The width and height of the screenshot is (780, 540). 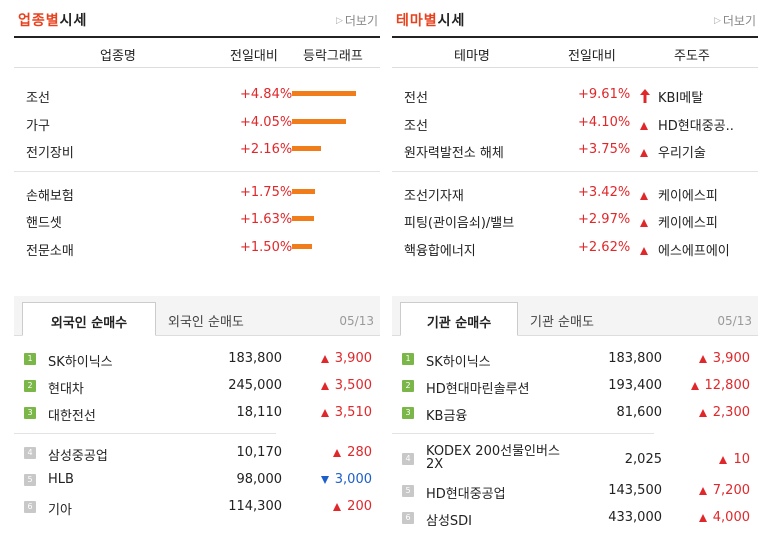 I want to click on theme-name: 핵융합에너지, so click(x=440, y=251).